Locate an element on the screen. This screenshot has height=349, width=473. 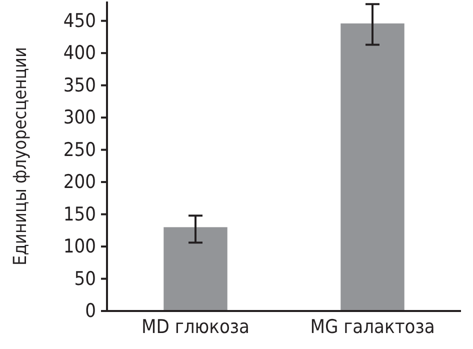
x-tick-label: MG галактоза is located at coordinates (372, 327).